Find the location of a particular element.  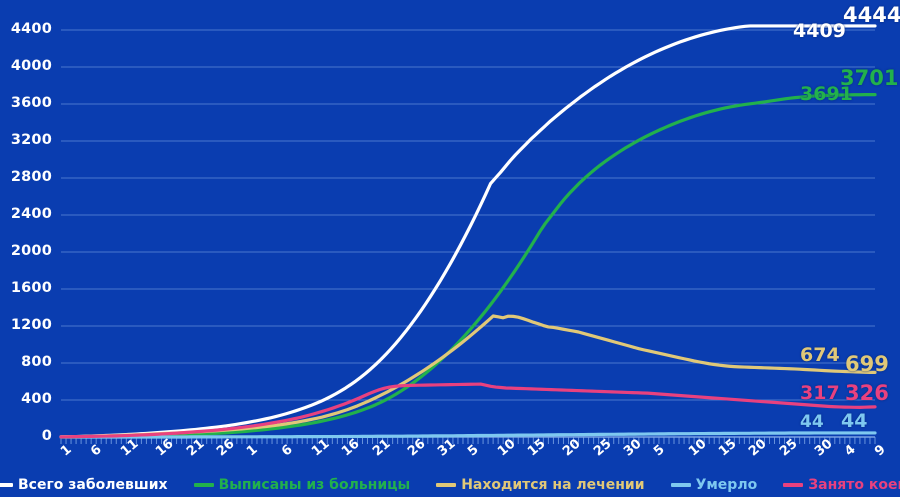

x-axis-tick-marks is located at coordinates (468, 440).